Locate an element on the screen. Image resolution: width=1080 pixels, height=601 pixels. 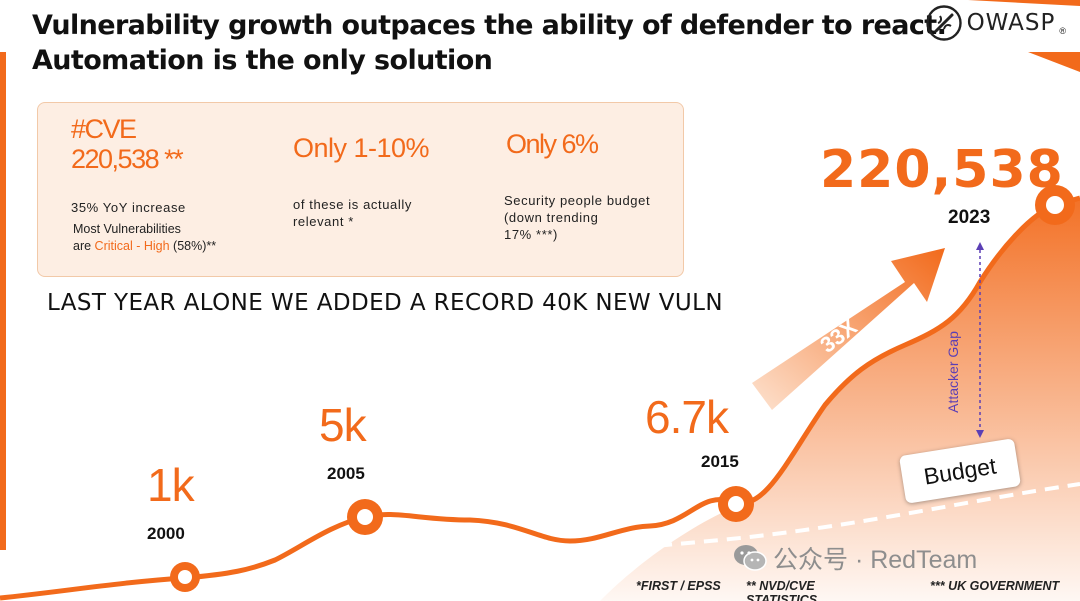
footnote-uk-gov: *** UK GOVERNMENT is located at coordinates (995, 586).